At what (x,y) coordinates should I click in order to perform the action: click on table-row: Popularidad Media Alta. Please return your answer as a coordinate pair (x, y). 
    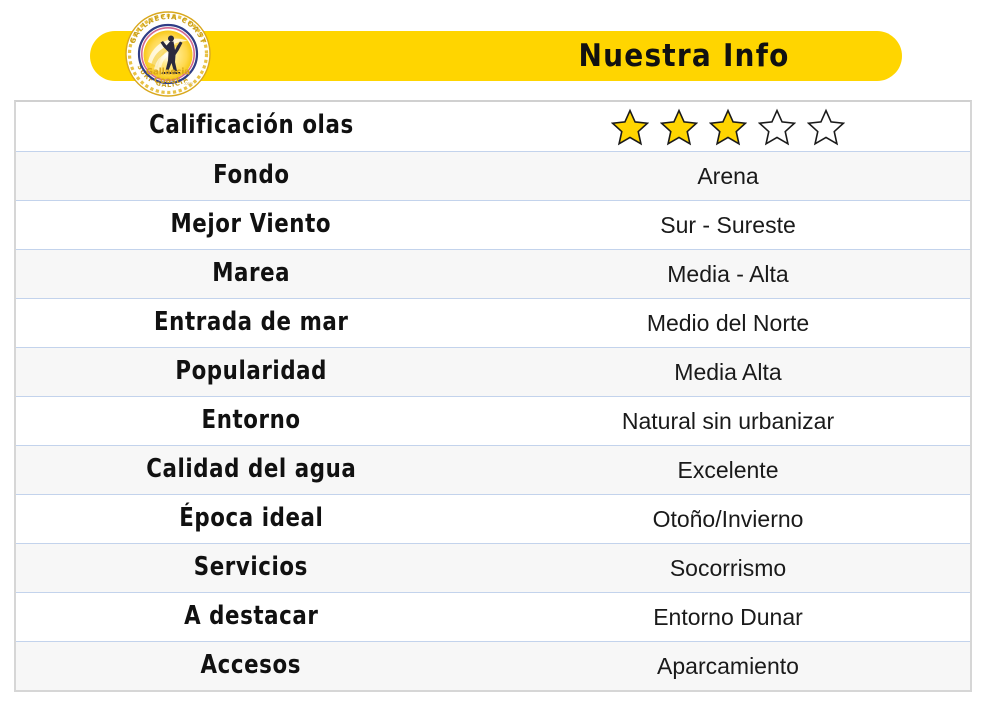
    Looking at the image, I should click on (493, 371).